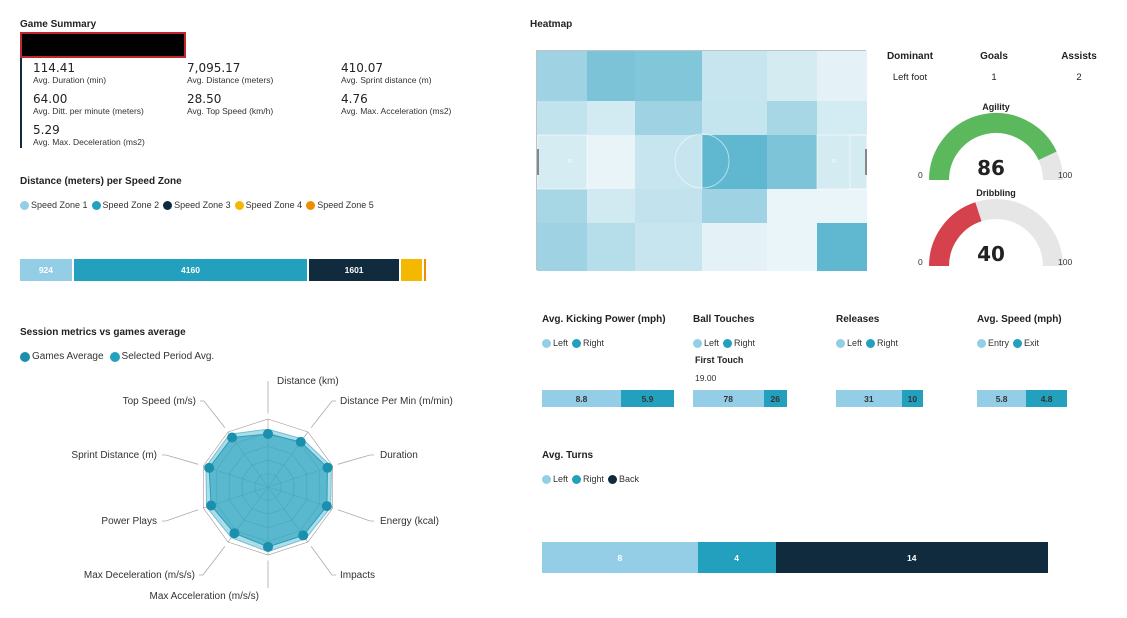  I want to click on radar-axis-label: Top Speed (m/s), so click(159, 401).